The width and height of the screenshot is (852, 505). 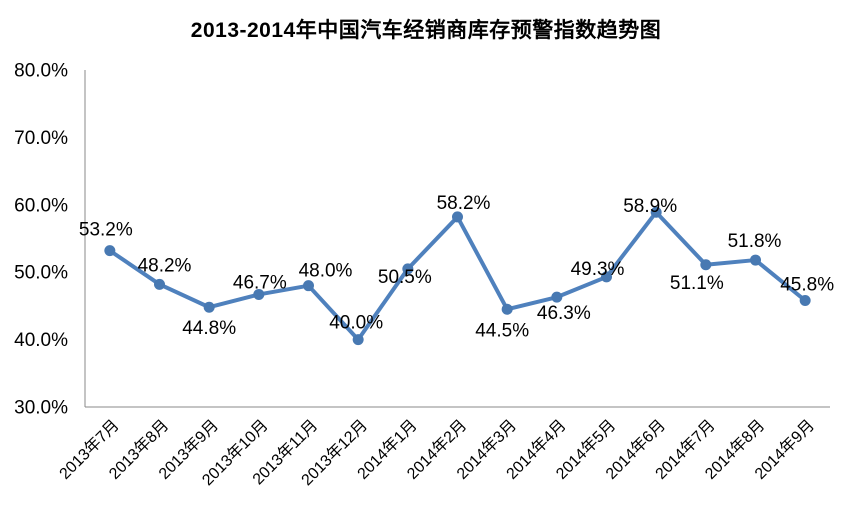 What do you see at coordinates (356, 323) in the screenshot?
I see `data-point-label: 40.0%` at bounding box center [356, 323].